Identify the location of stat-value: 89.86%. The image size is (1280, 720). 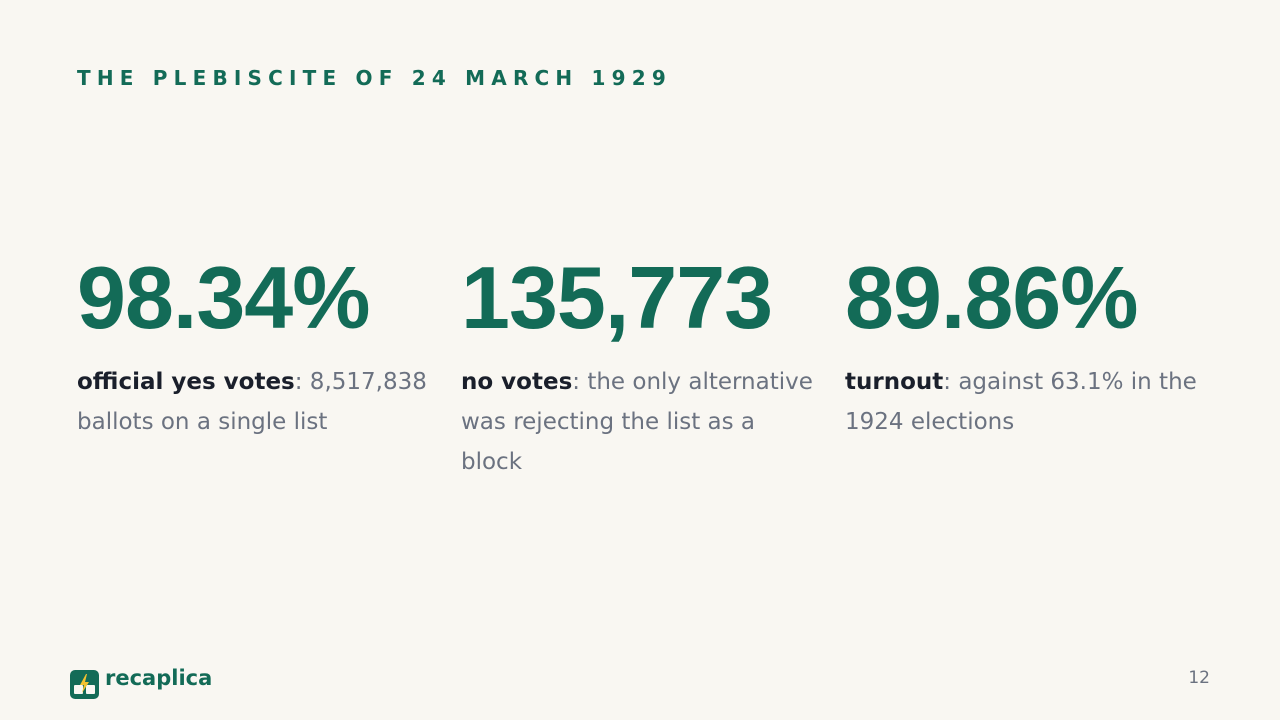
(991, 297).